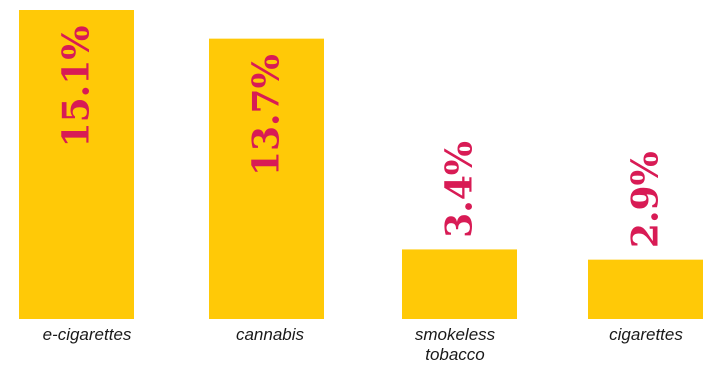  What do you see at coordinates (455, 334) in the screenshot?
I see `category-label-line: smokeless` at bounding box center [455, 334].